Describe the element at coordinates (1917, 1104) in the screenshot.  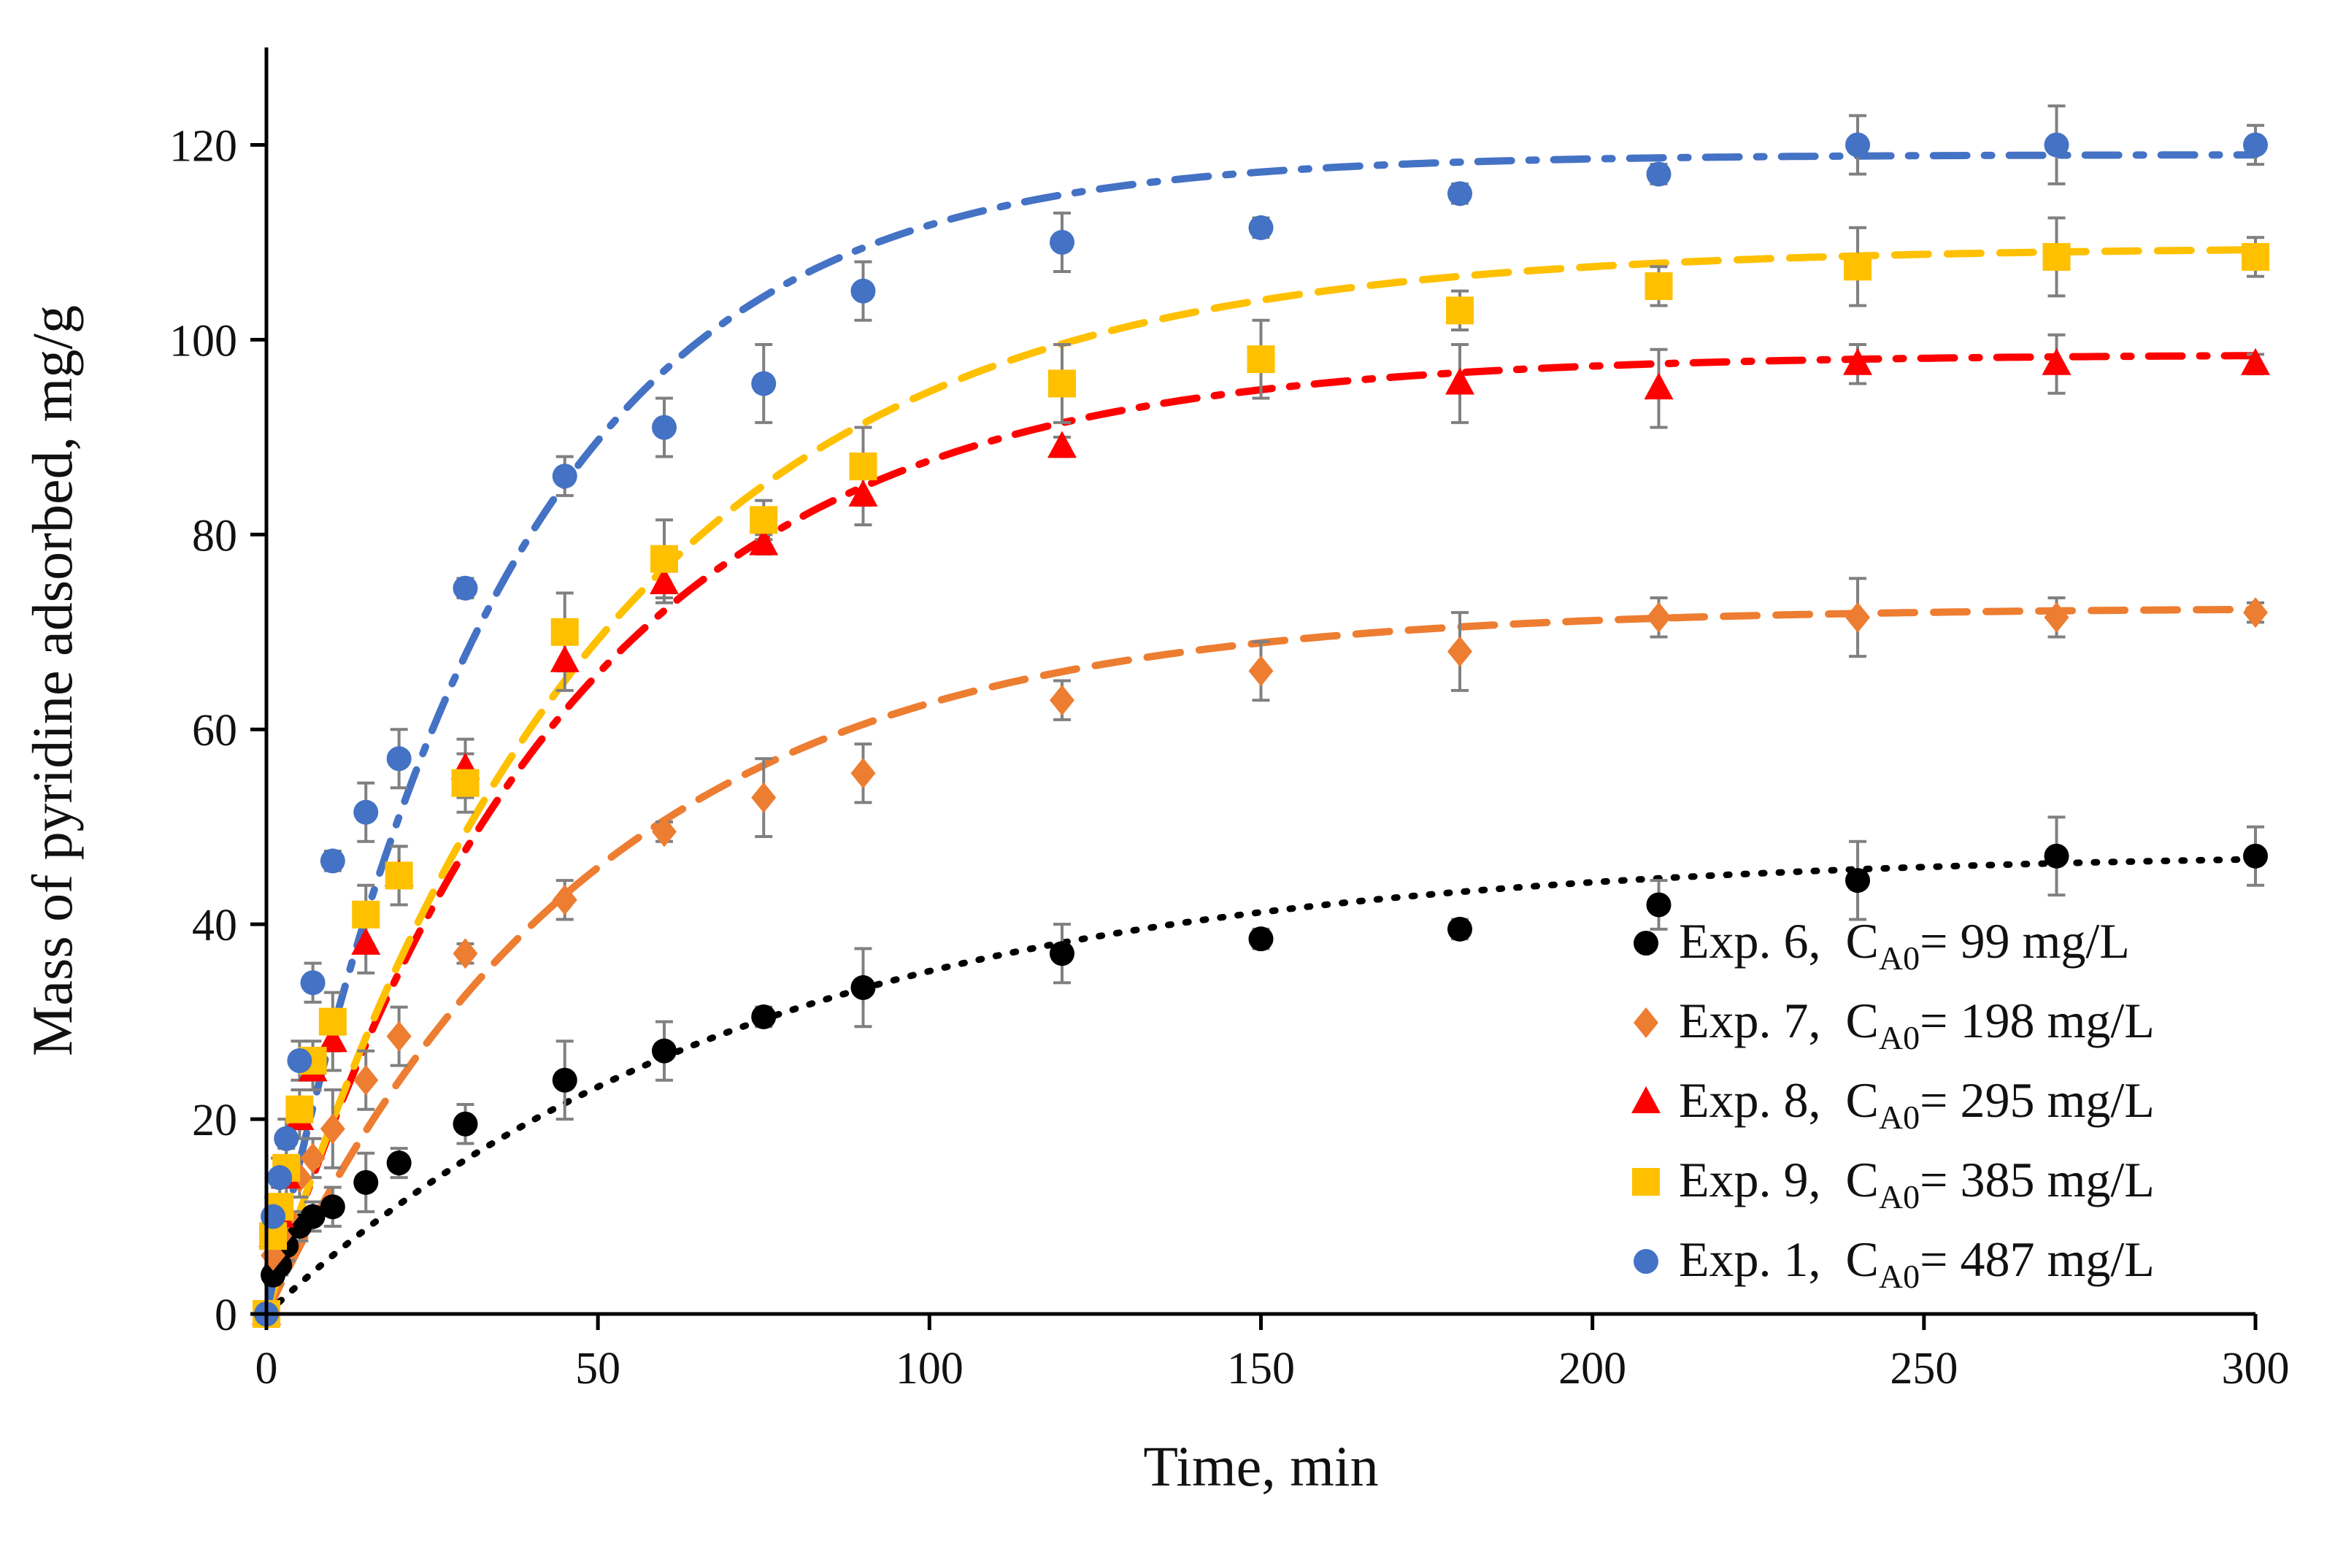
I see `legend-label: Exp. 8, CA0= 295 mg/L` at that location.